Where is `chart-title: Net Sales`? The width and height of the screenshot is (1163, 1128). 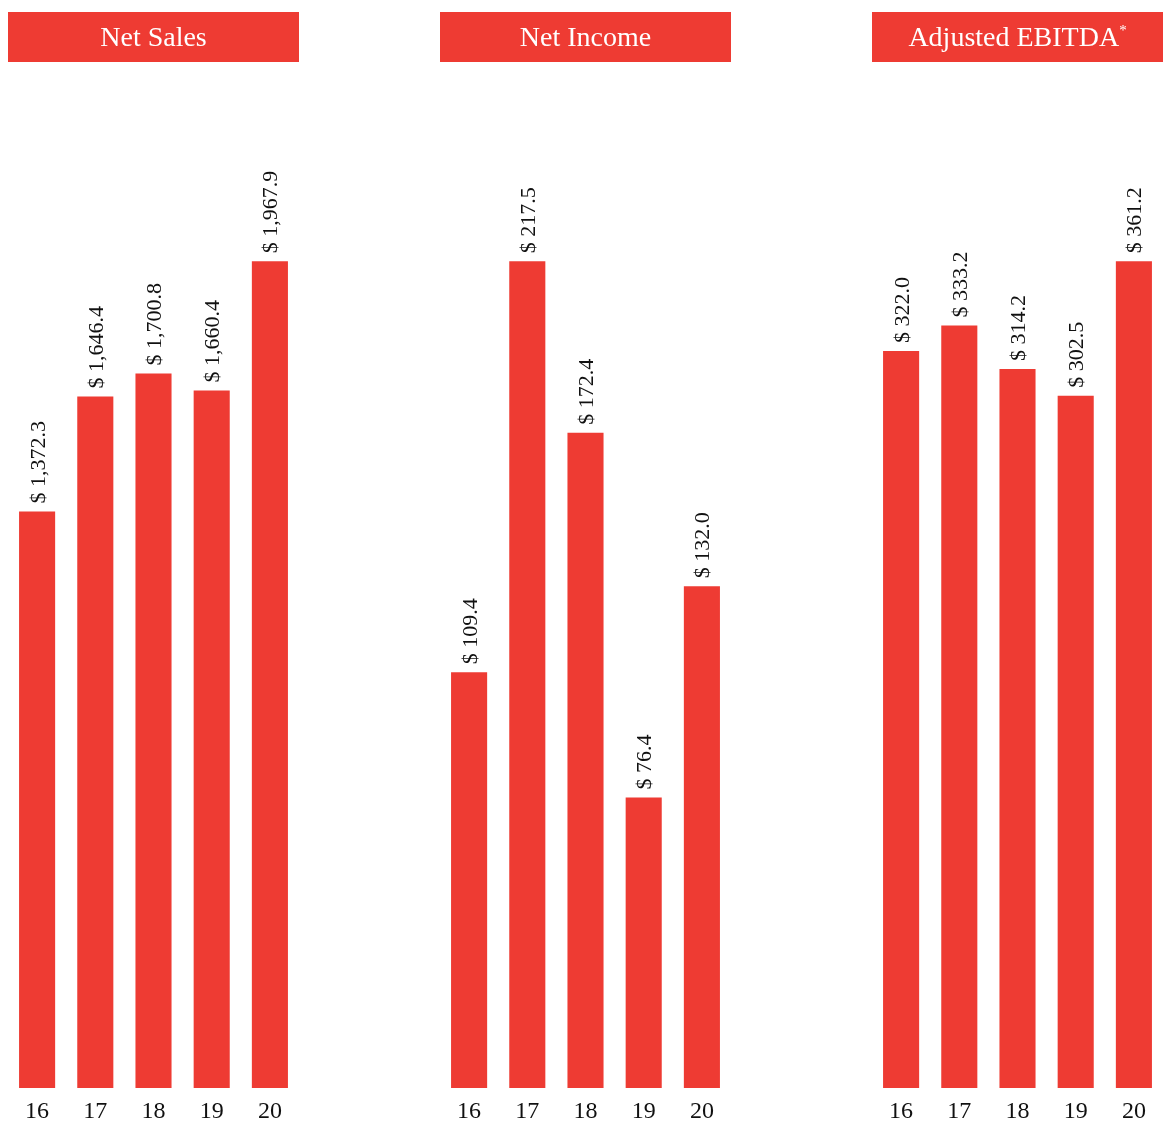
chart-title: Net Sales is located at coordinates (153, 36).